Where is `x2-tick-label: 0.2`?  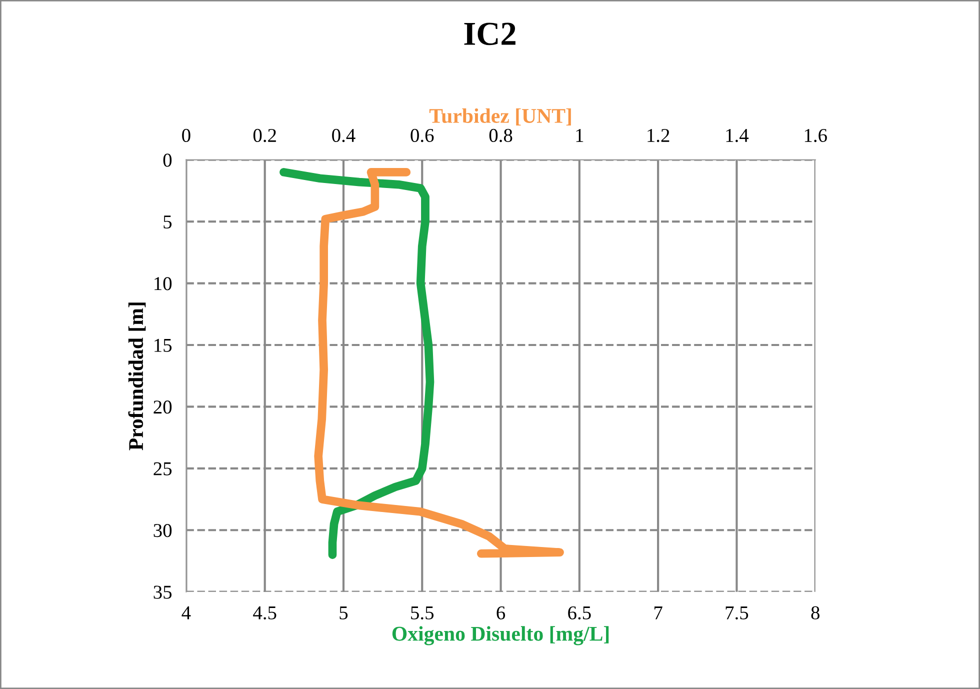
x2-tick-label: 0.2 is located at coordinates (264, 135).